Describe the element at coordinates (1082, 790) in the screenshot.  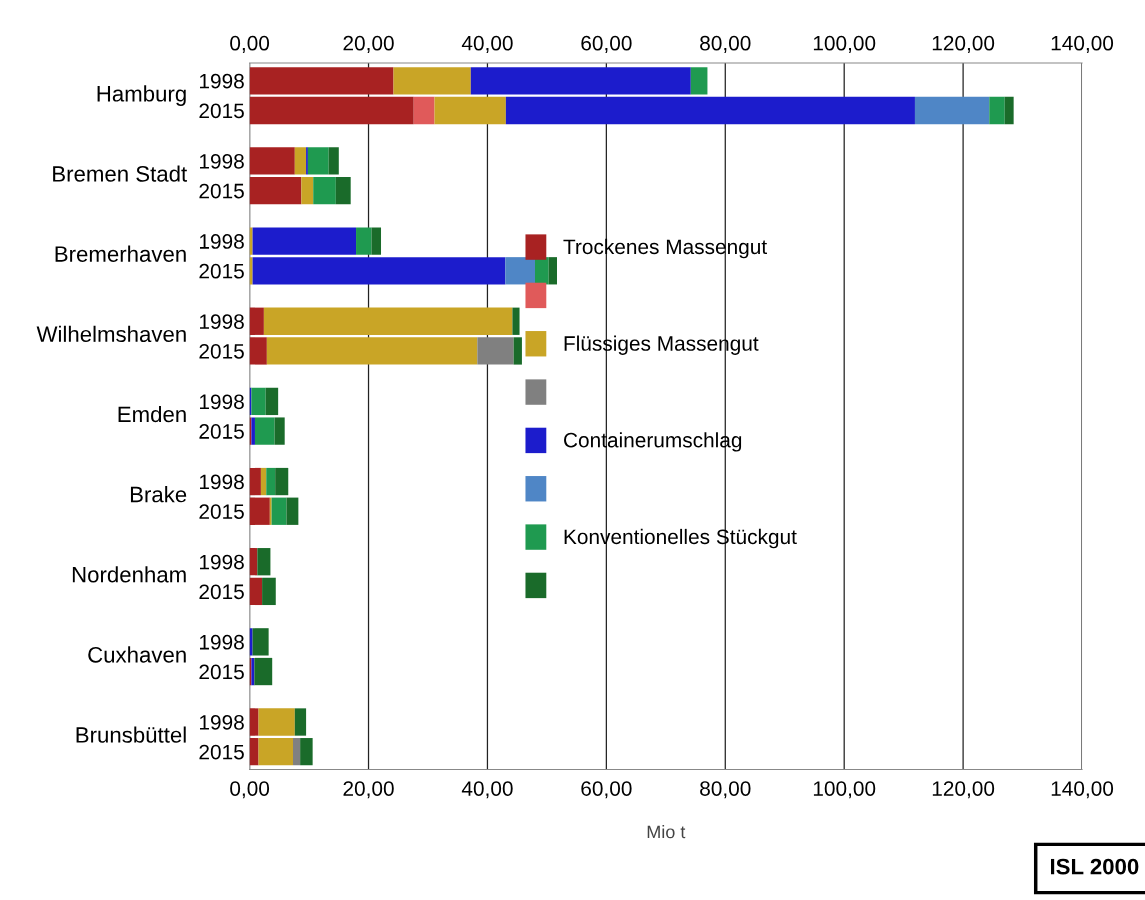
I see `x2-tick-label: 140,00` at that location.